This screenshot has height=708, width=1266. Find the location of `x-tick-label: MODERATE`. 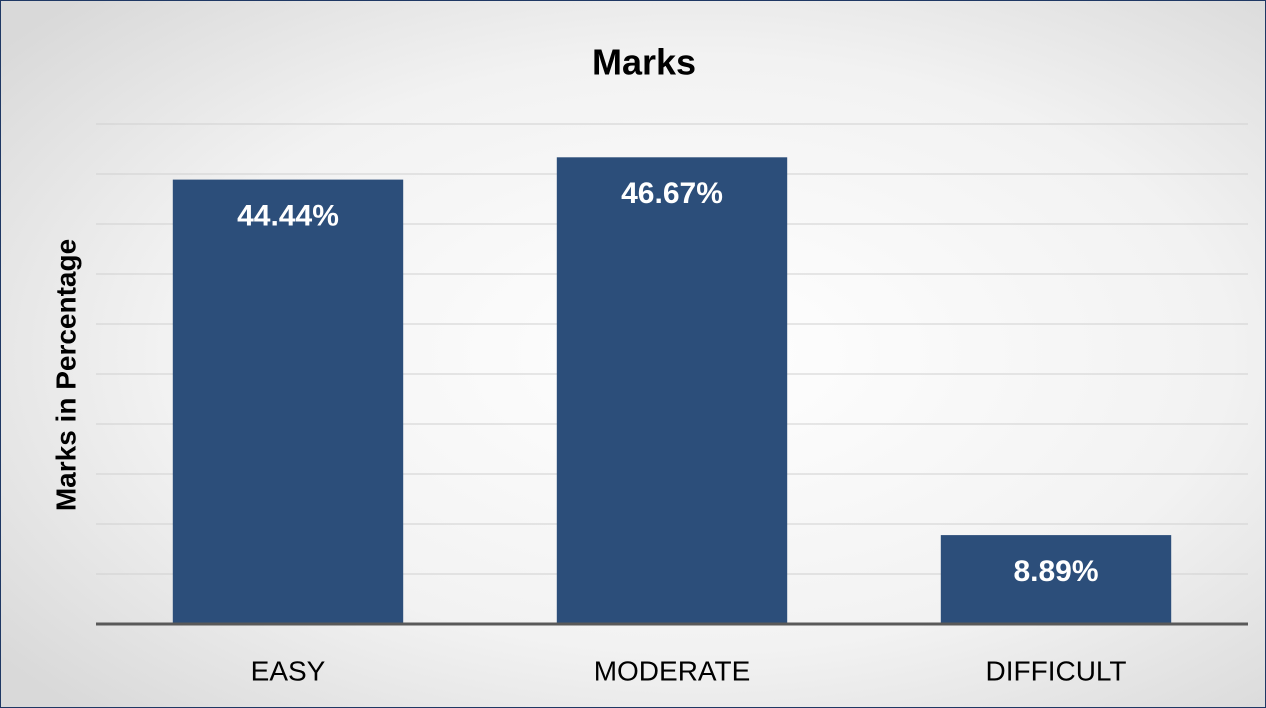

x-tick-label: MODERATE is located at coordinates (672, 670).